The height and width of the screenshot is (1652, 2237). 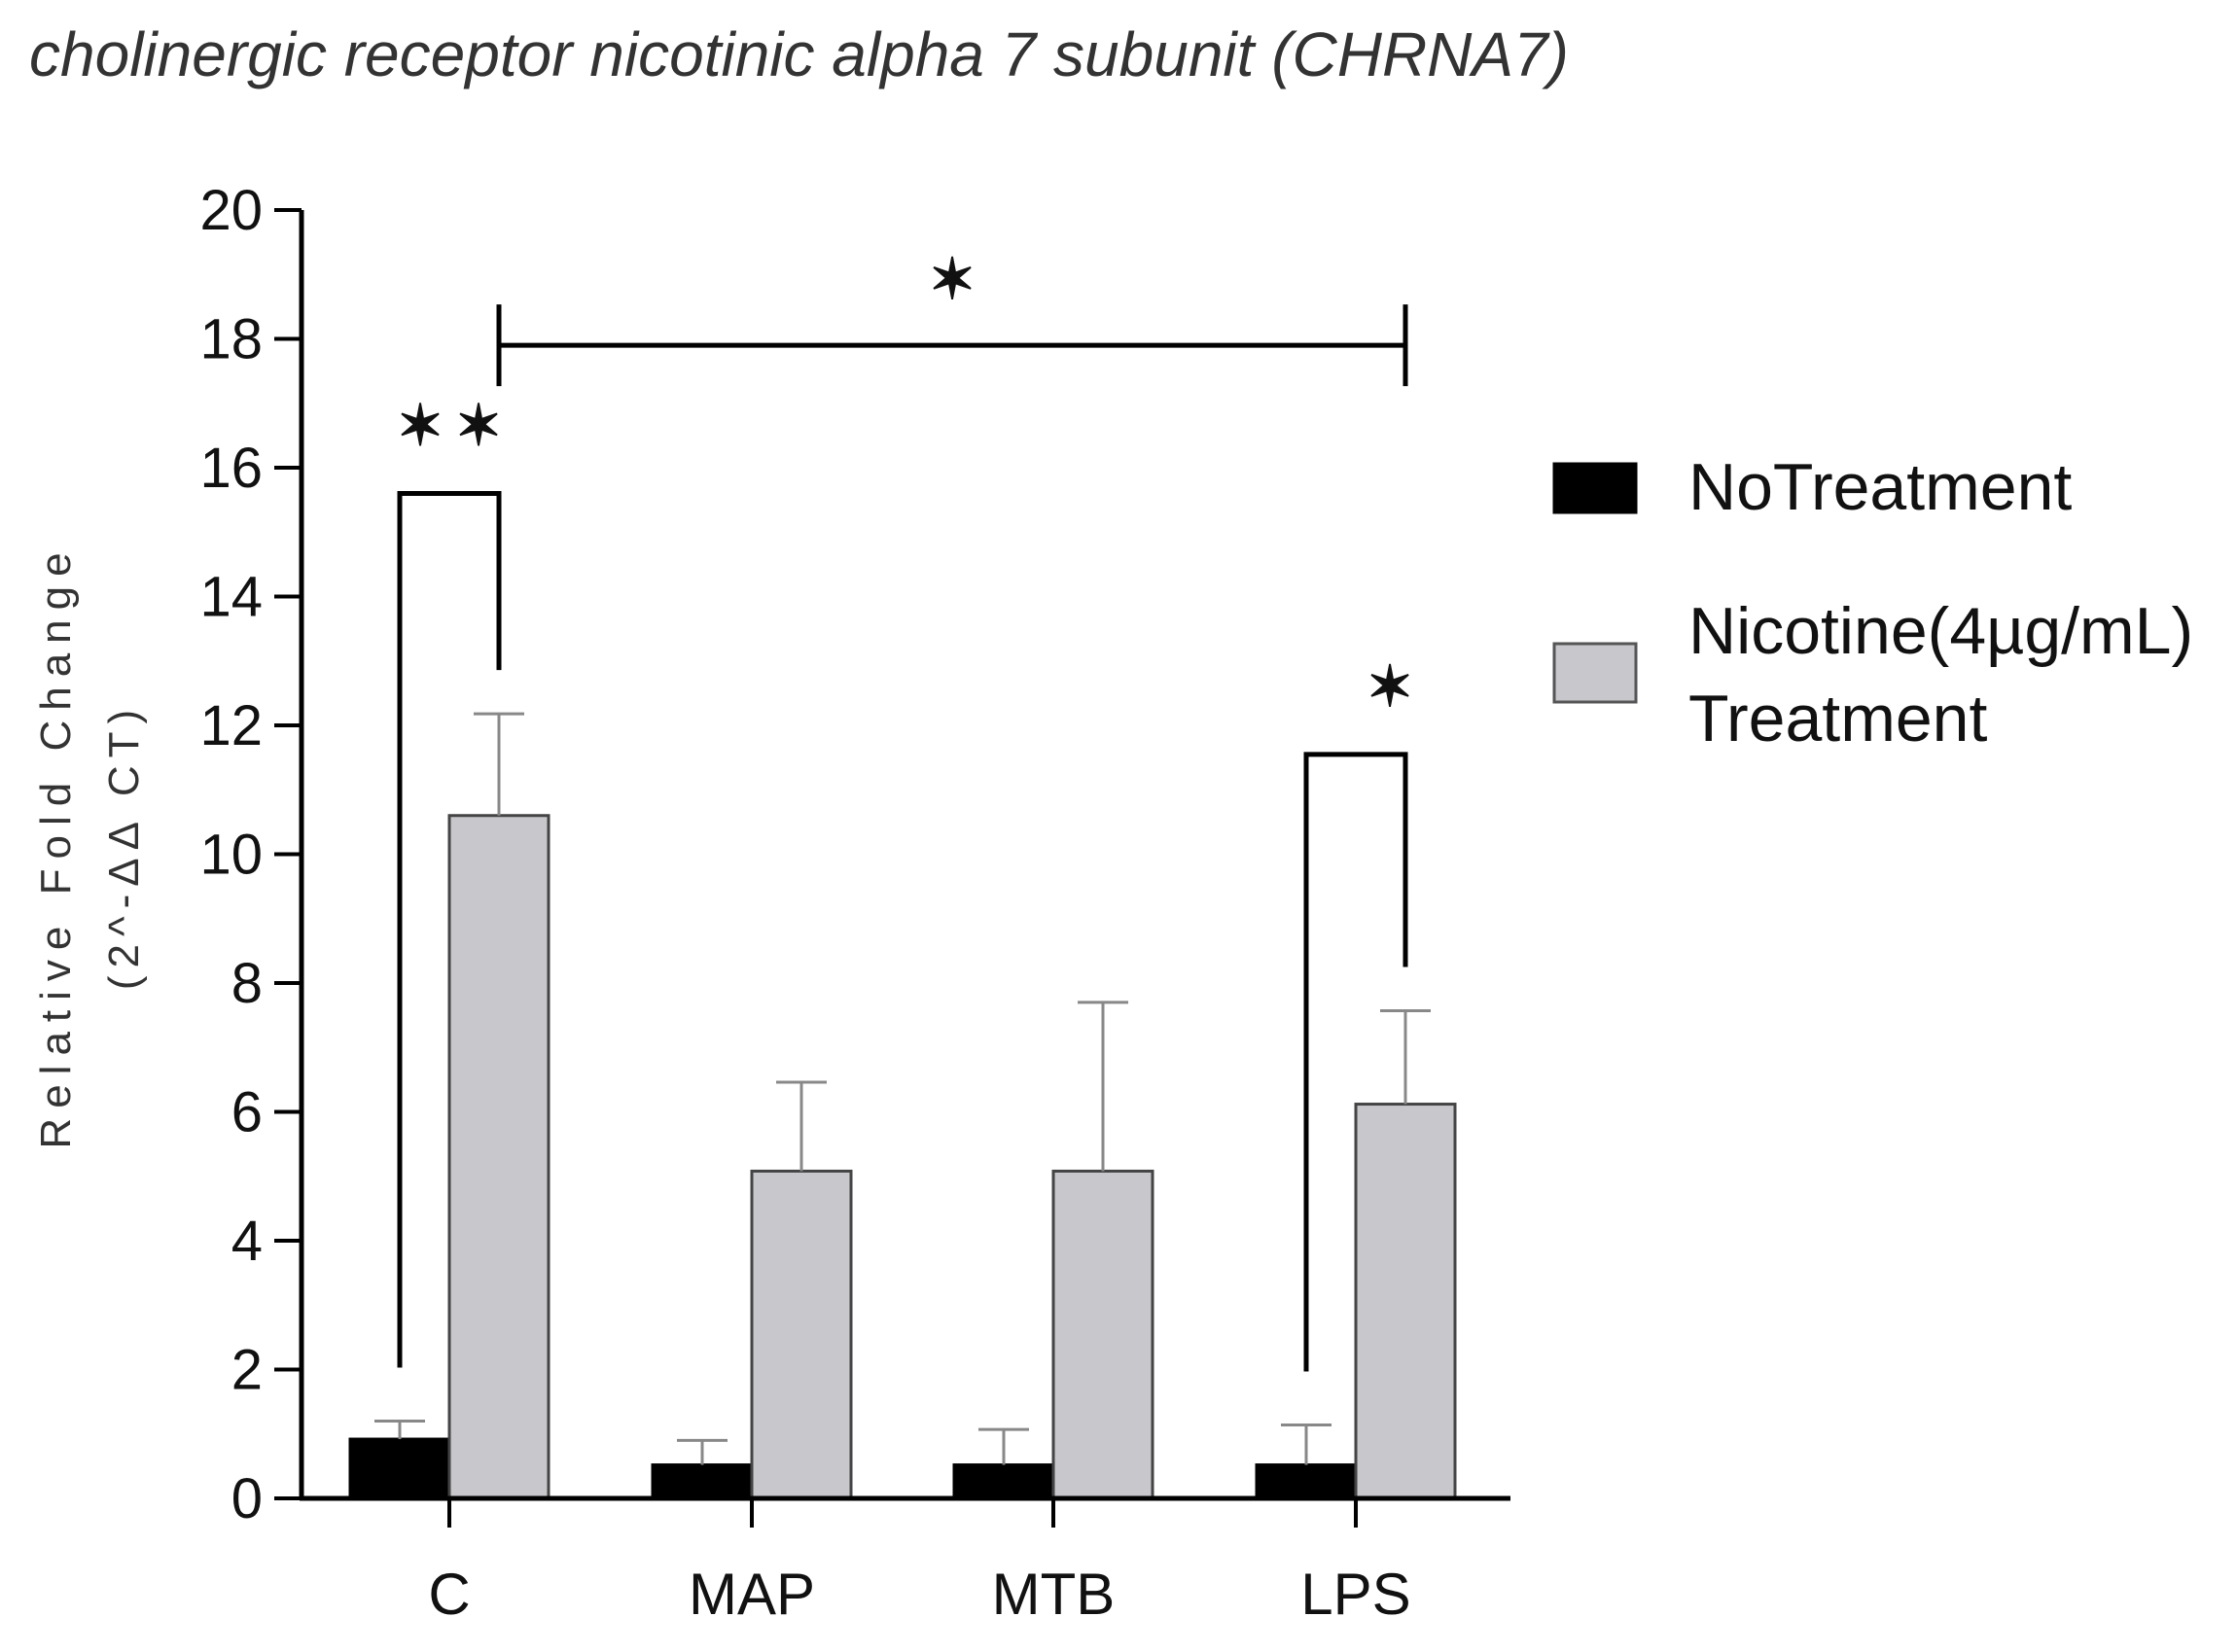 I want to click on bar-no-treatment-mtb, so click(x=1003, y=1481).